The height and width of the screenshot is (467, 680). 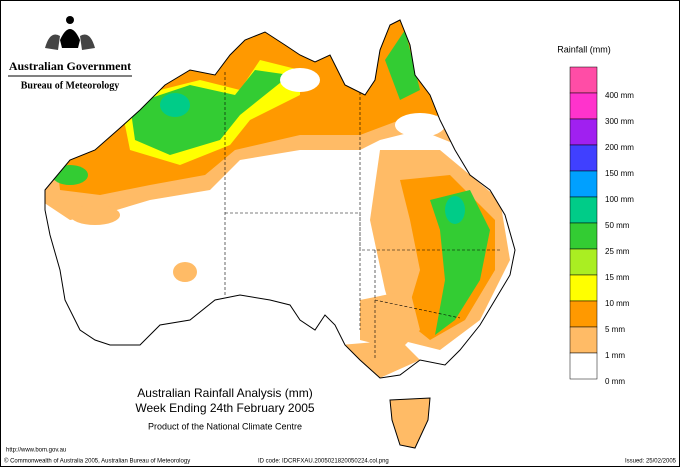 What do you see at coordinates (619, 147) in the screenshot?
I see `legend-label: 200 mm` at bounding box center [619, 147].